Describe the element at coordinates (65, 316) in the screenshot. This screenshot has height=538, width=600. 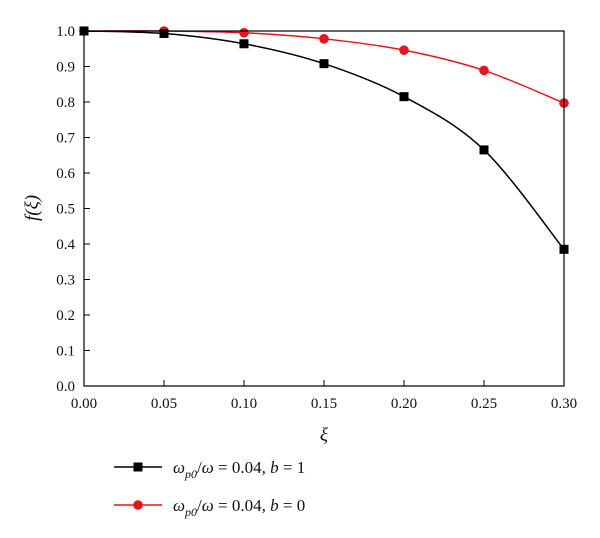
I see `y-tick-label: 0.2` at that location.